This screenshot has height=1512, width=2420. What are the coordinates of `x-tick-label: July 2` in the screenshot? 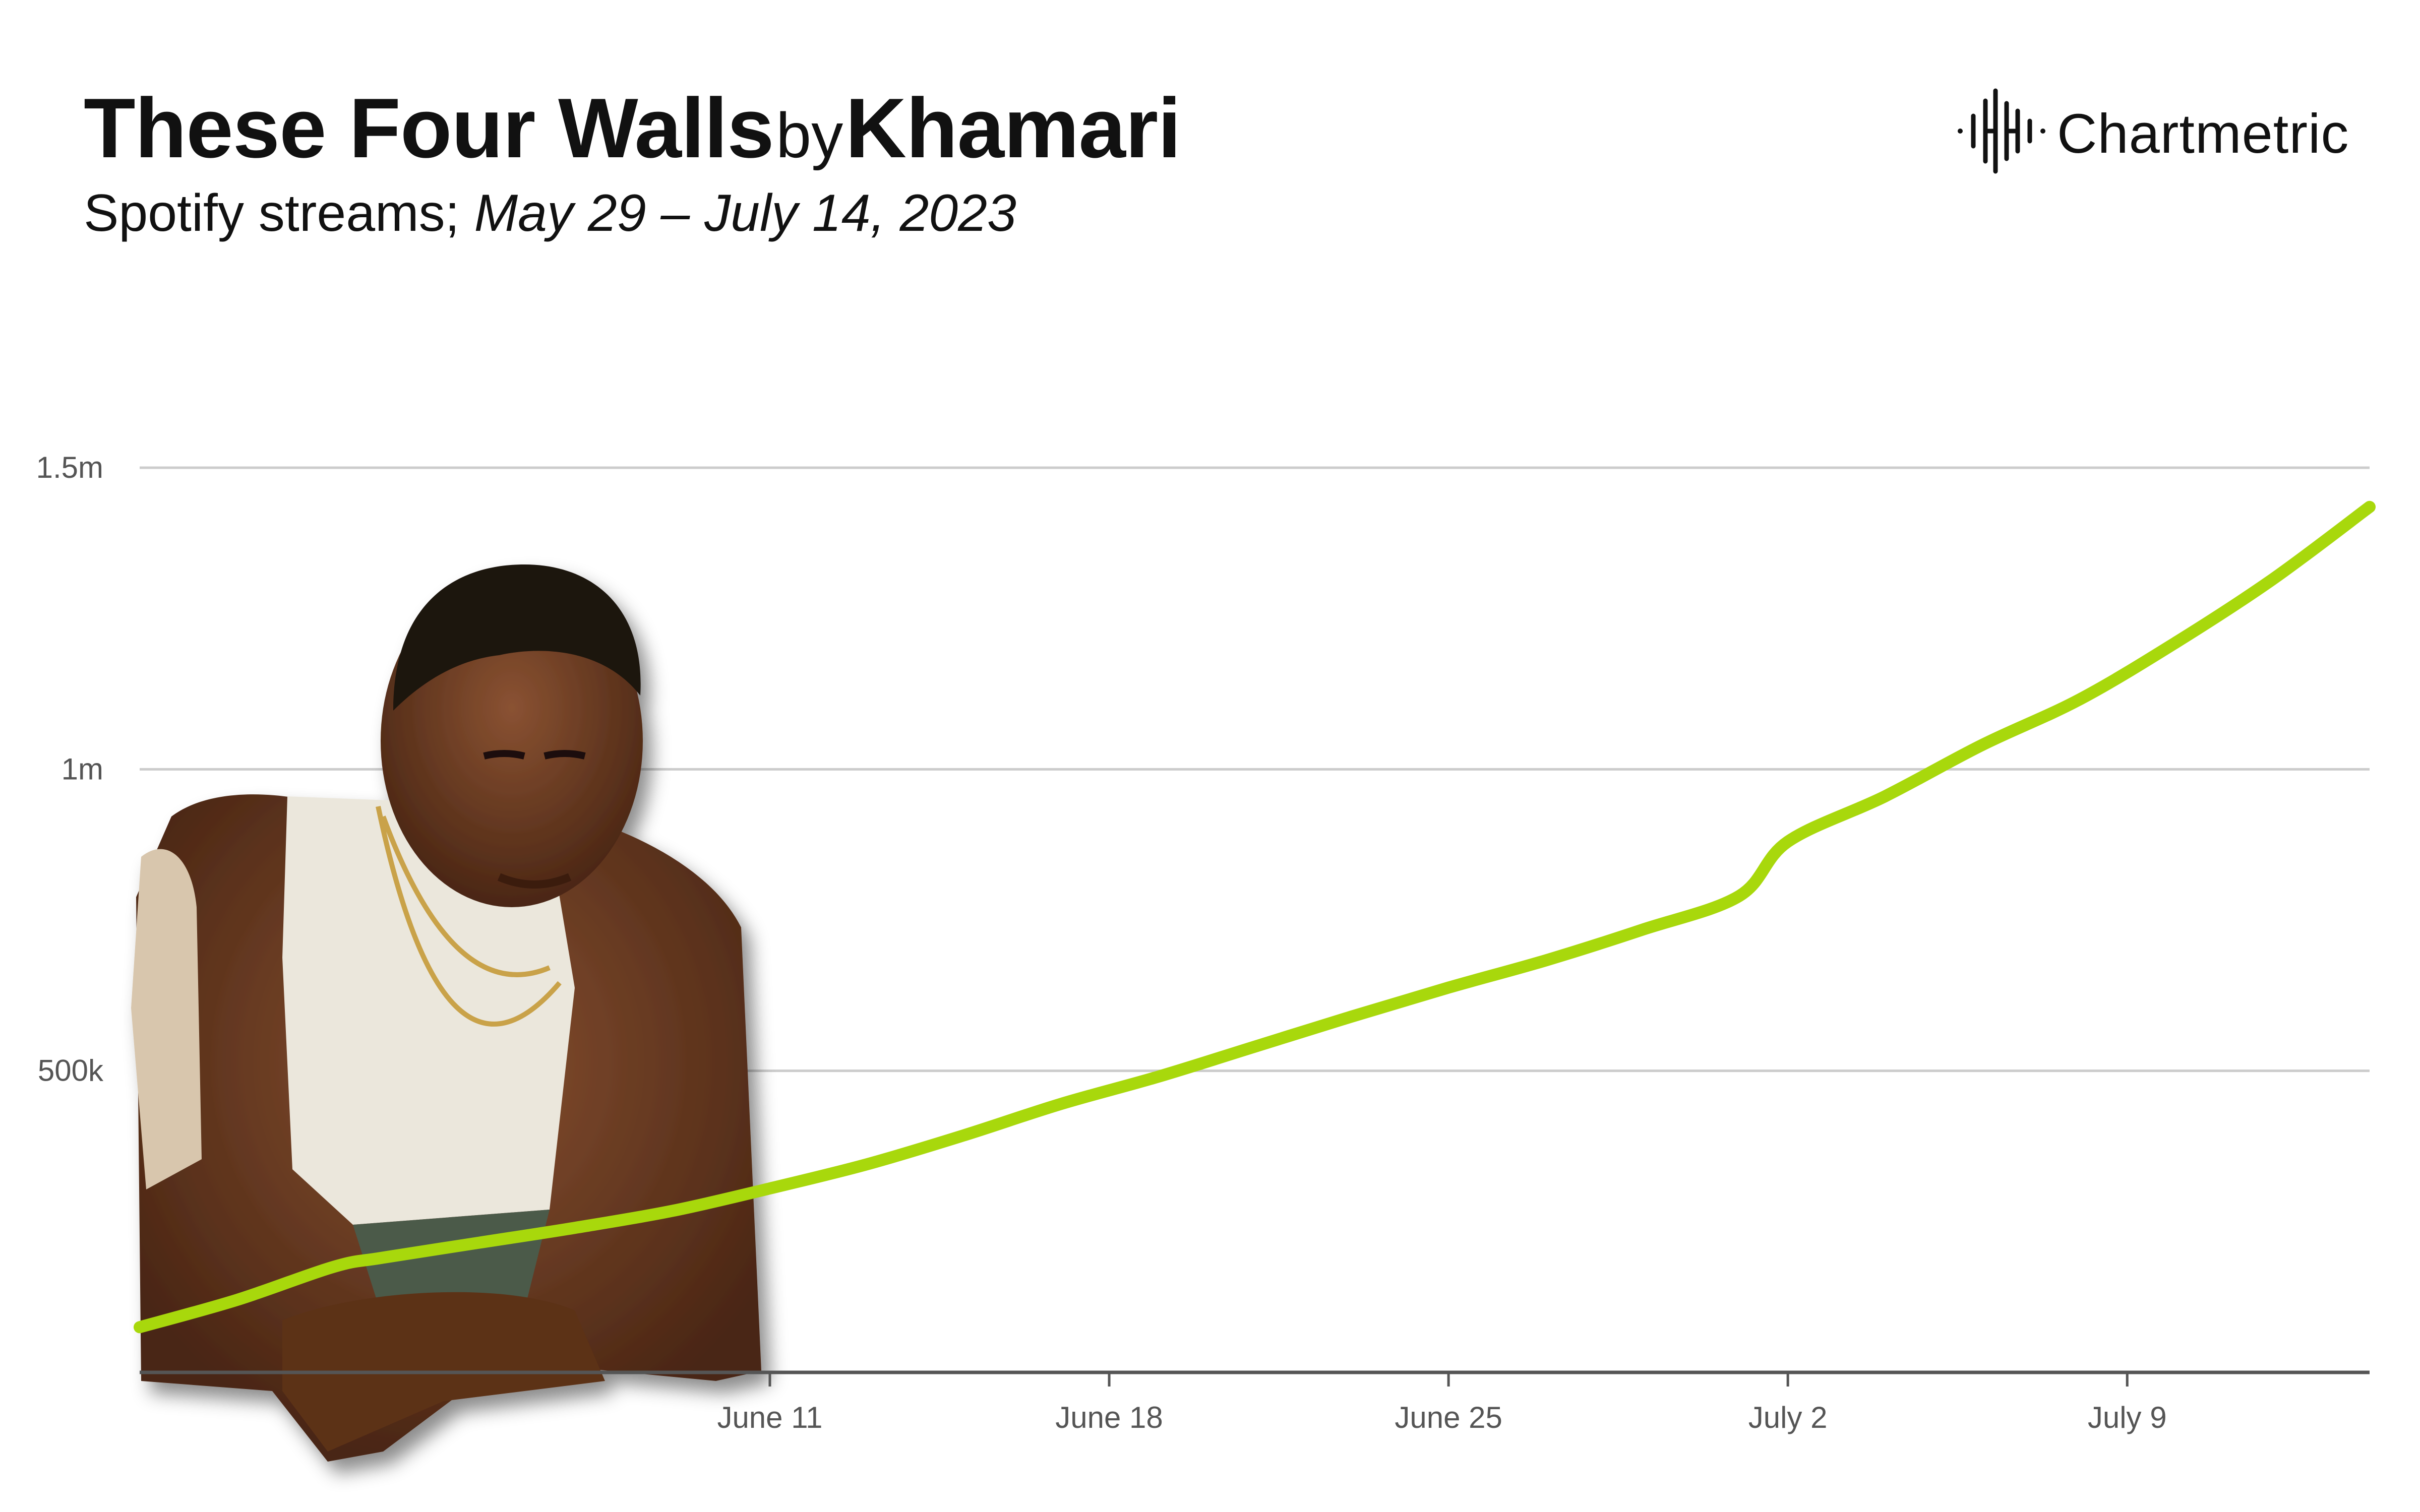 It's located at (1788, 1417).